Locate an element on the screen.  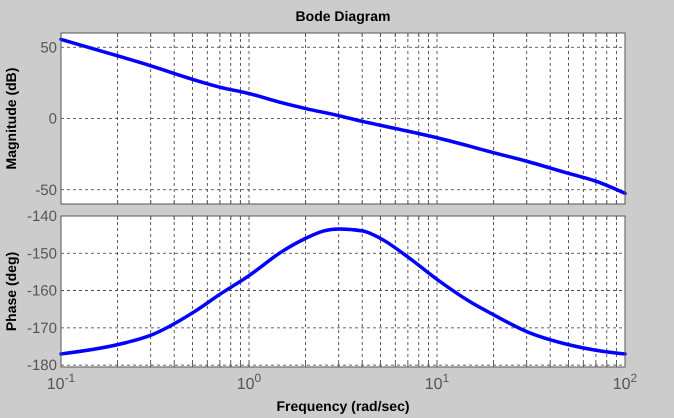
x-axis-title: Frequency (rad/sec) is located at coordinates (343, 406).